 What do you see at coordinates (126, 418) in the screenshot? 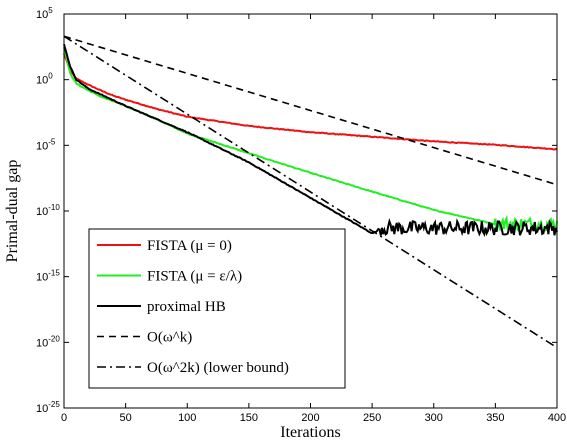
I see `x-tick-label: 50` at bounding box center [126, 418].